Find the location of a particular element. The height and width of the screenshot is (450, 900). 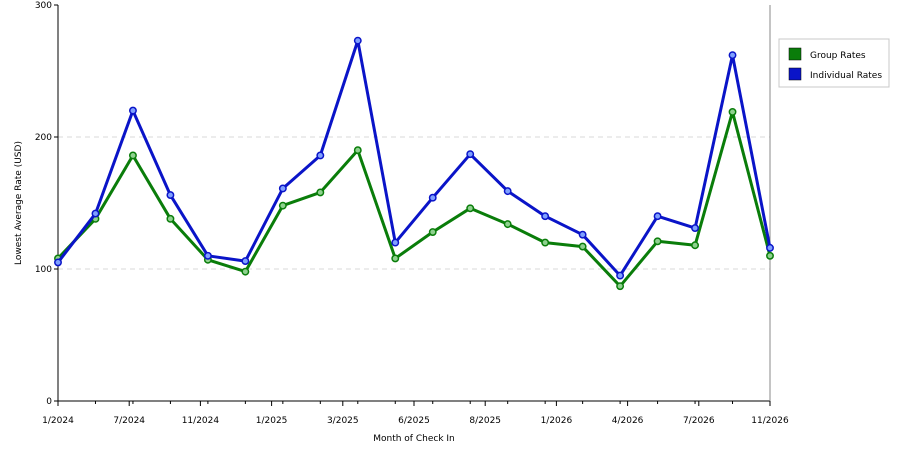

x-tick-label: 8/2025 is located at coordinates (485, 421).